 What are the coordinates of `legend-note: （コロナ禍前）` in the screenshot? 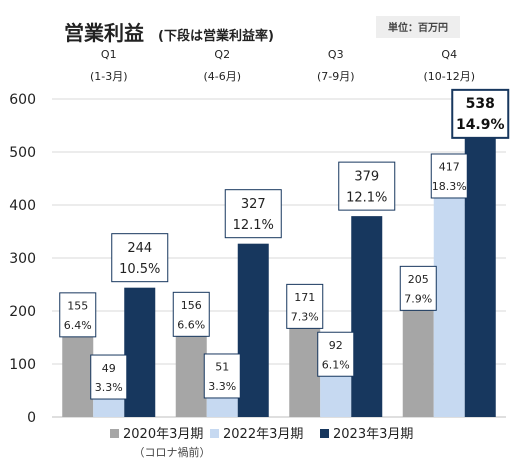 It's located at (172, 452).